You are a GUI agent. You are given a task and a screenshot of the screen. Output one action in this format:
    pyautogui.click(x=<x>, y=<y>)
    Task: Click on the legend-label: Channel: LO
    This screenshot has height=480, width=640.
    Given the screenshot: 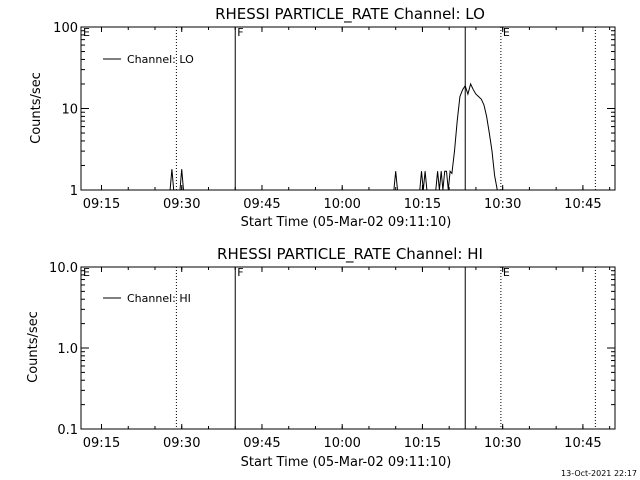 What is the action you would take?
    pyautogui.click(x=160, y=59)
    